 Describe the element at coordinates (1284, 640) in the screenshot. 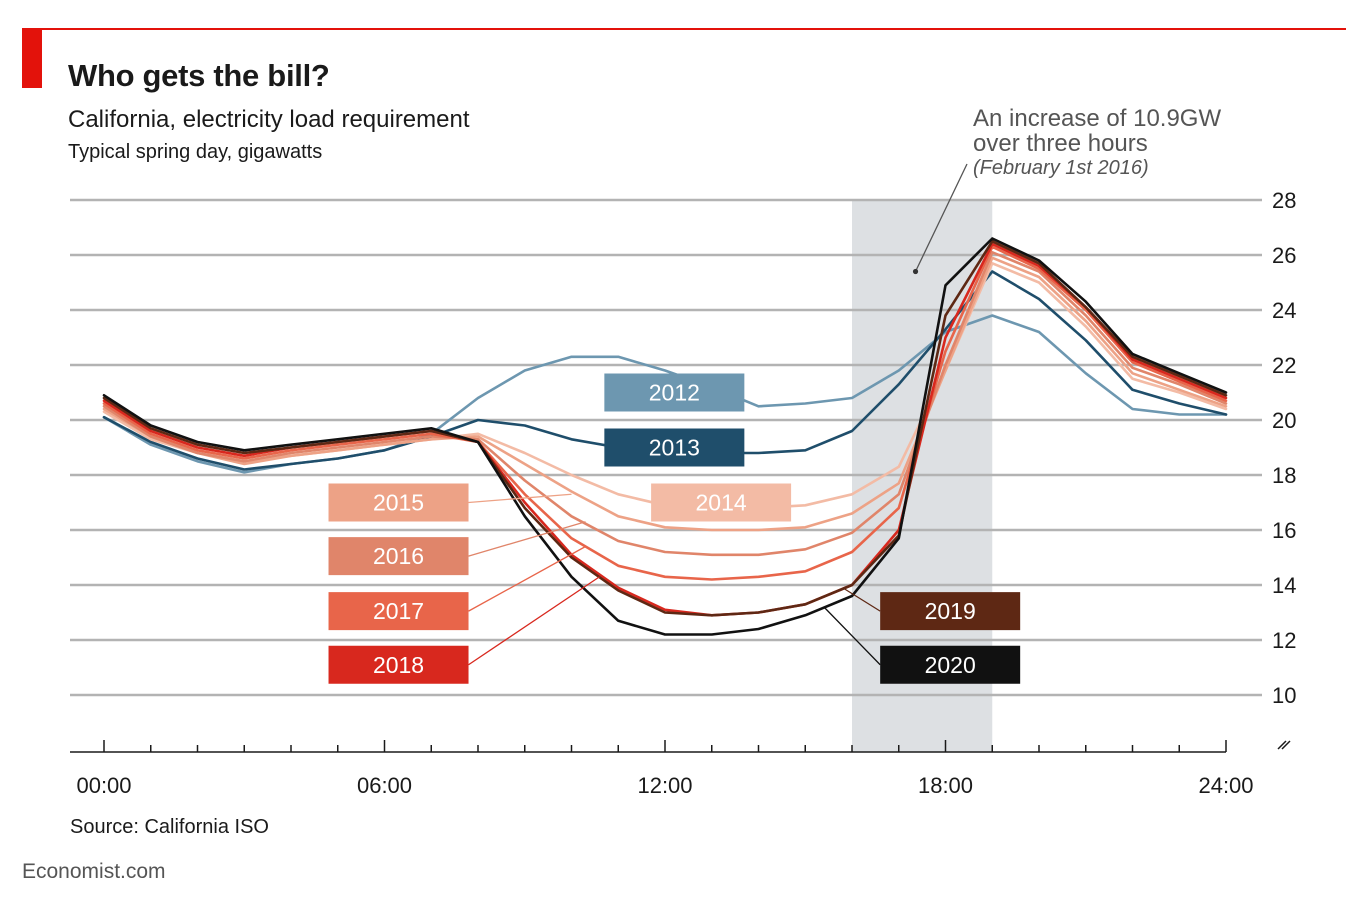

I see `y-tick-label: 12` at that location.